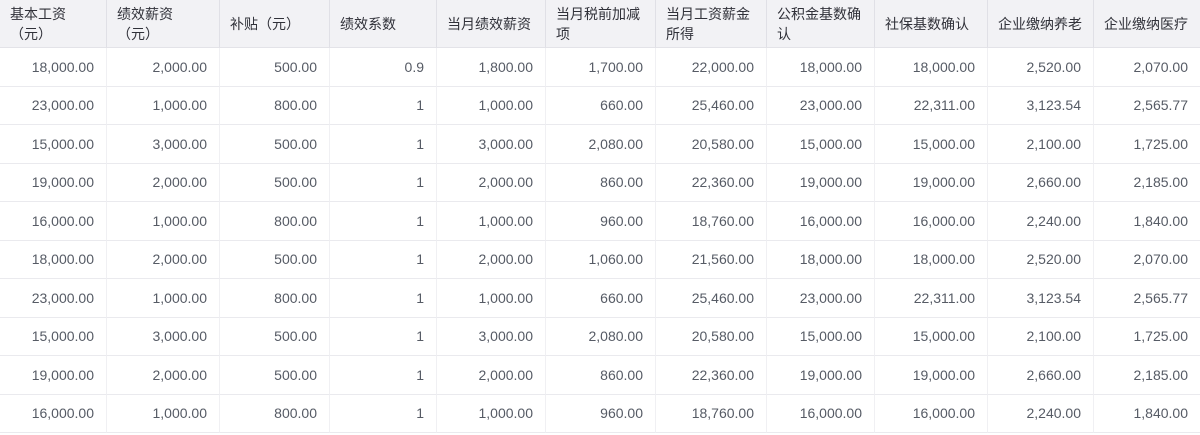 Image resolution: width=1200 pixels, height=435 pixels. What do you see at coordinates (1041, 24) in the screenshot?
I see `column-header-company-pension: 企业缴纳养老` at bounding box center [1041, 24].